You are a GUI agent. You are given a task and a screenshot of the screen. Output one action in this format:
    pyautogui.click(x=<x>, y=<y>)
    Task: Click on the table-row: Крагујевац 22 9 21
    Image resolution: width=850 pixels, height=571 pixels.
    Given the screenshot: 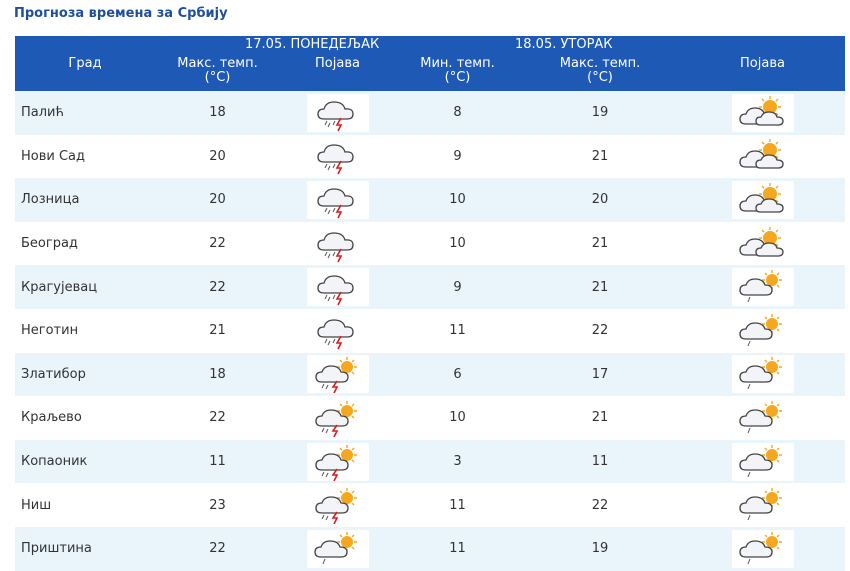 What is the action you would take?
    pyautogui.click(x=430, y=287)
    